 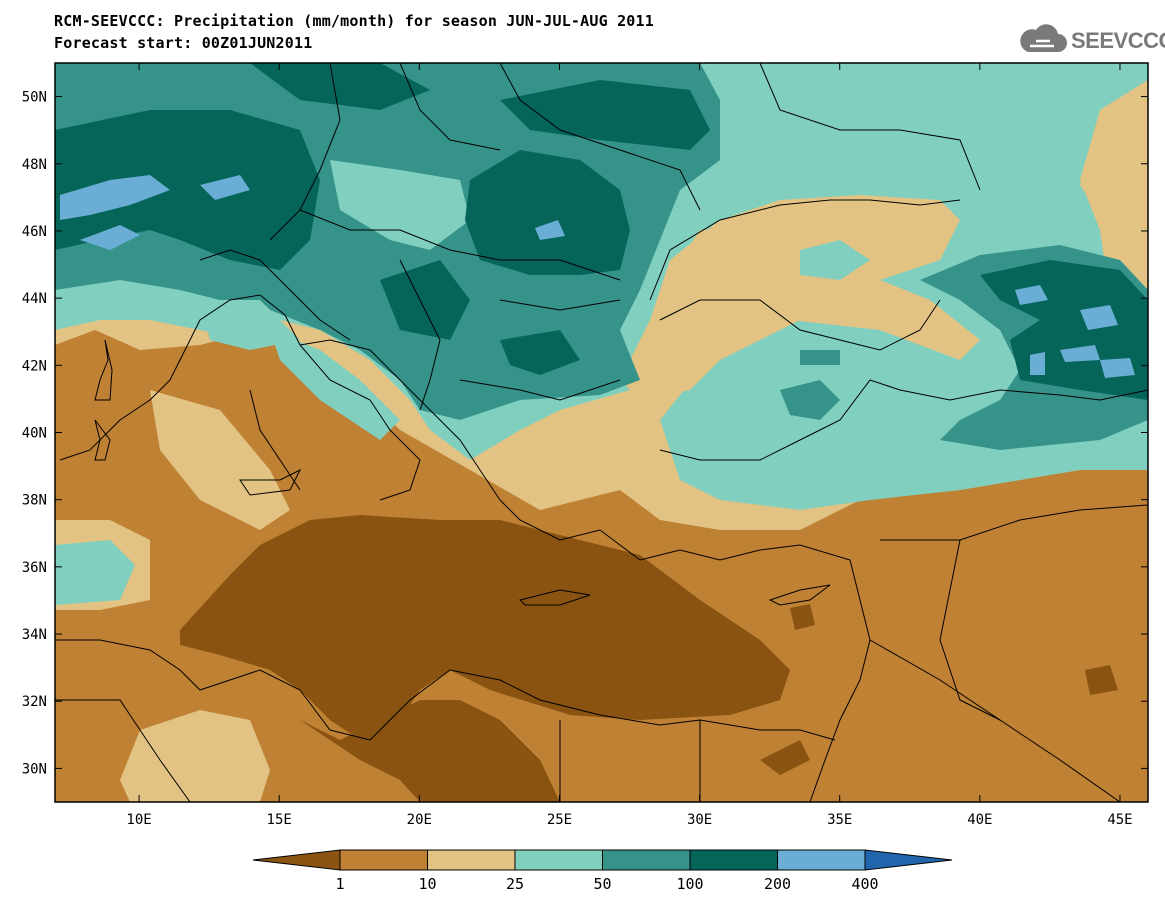 What do you see at coordinates (34, 702) in the screenshot?
I see `lat-tick-label: 32N` at bounding box center [34, 702].